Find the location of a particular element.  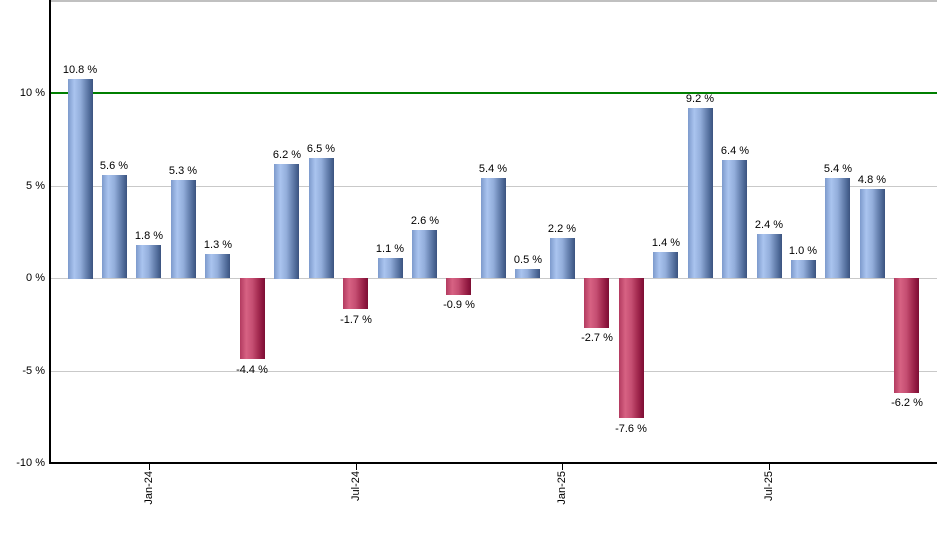

bar-value-label: -7.6 % is located at coordinates (631, 429).